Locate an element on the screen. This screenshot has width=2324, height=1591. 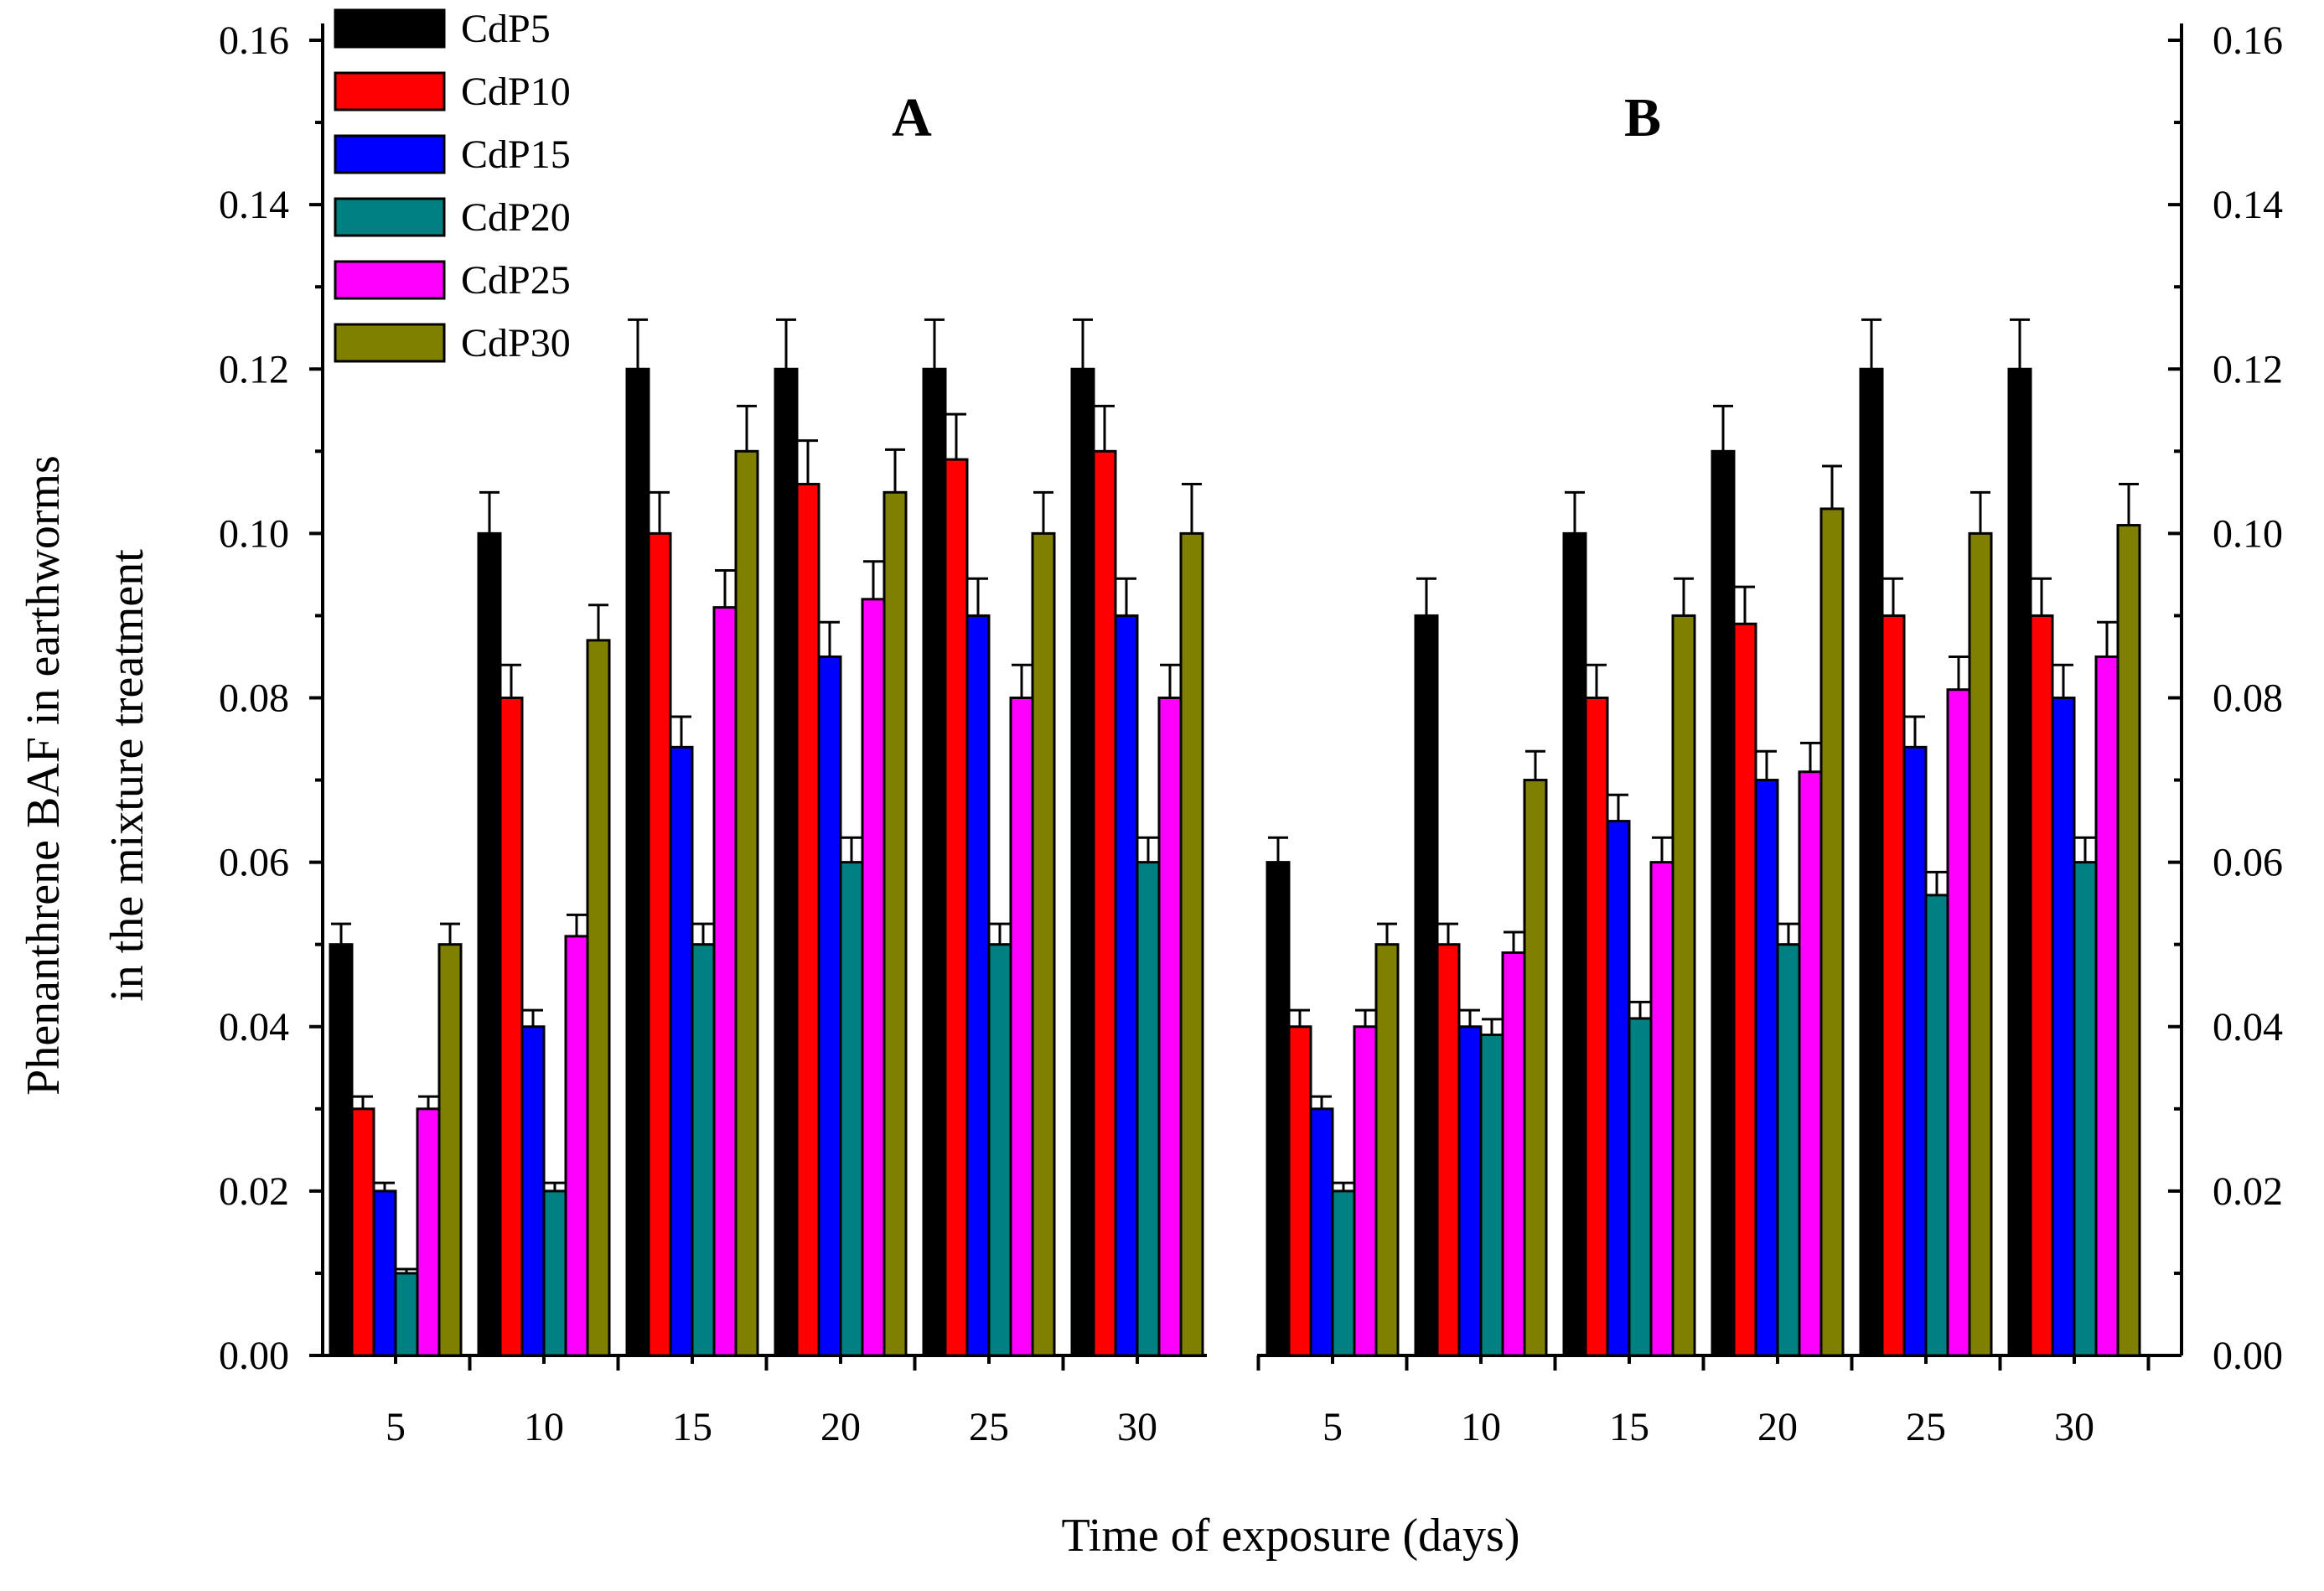
legend-label-cdp20: CdP20 is located at coordinates (516, 217).